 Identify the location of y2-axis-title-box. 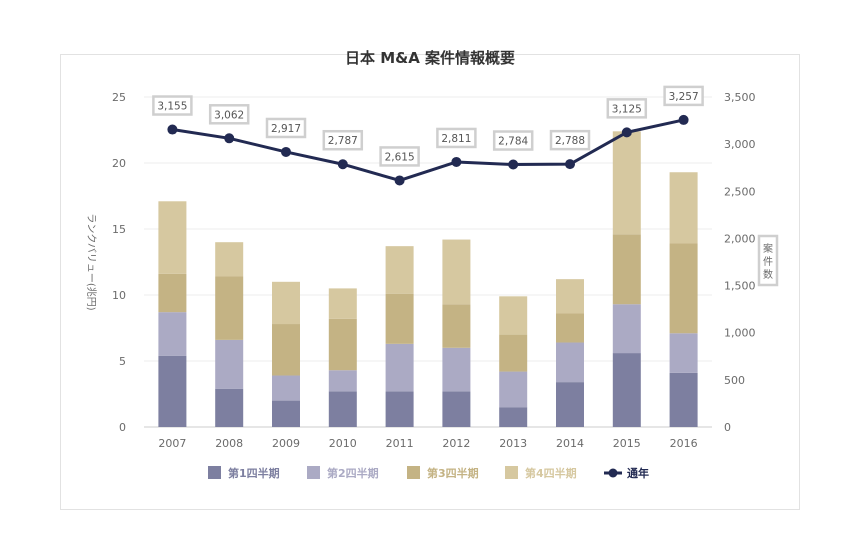
(768, 260).